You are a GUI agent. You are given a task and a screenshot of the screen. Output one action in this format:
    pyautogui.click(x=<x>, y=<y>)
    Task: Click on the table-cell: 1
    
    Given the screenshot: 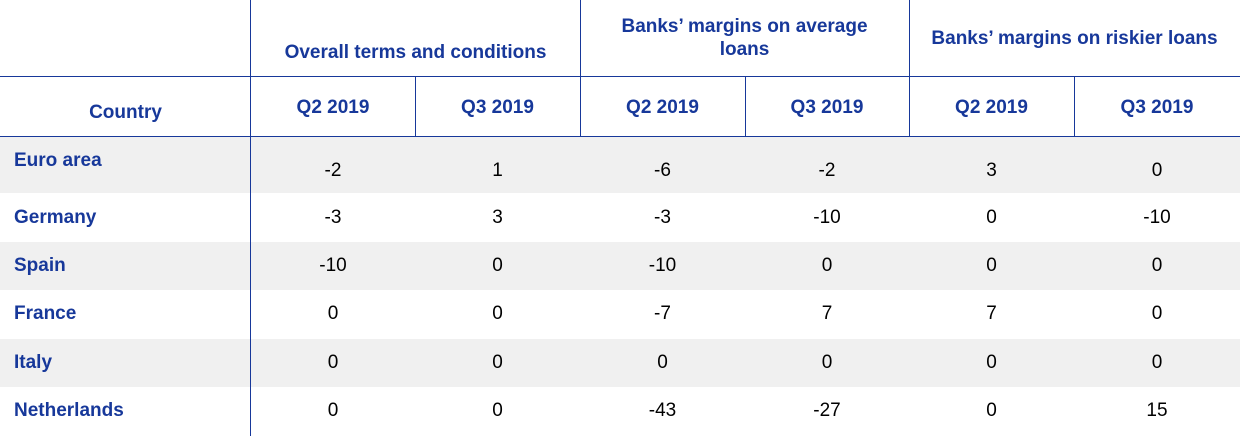 What is the action you would take?
    pyautogui.click(x=497, y=170)
    